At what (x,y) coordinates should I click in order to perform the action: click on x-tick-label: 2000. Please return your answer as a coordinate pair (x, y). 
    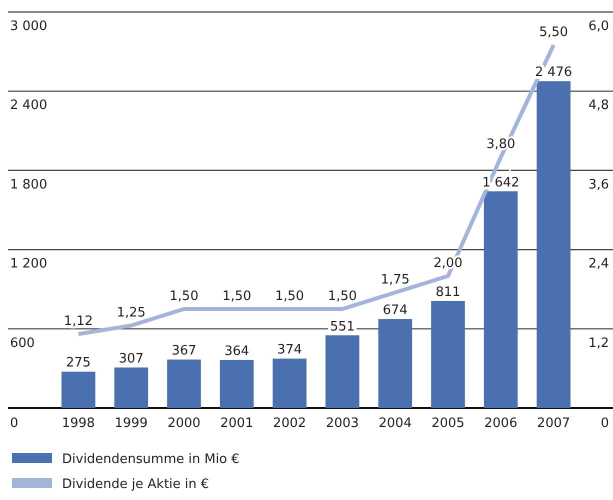
    Looking at the image, I should click on (184, 423).